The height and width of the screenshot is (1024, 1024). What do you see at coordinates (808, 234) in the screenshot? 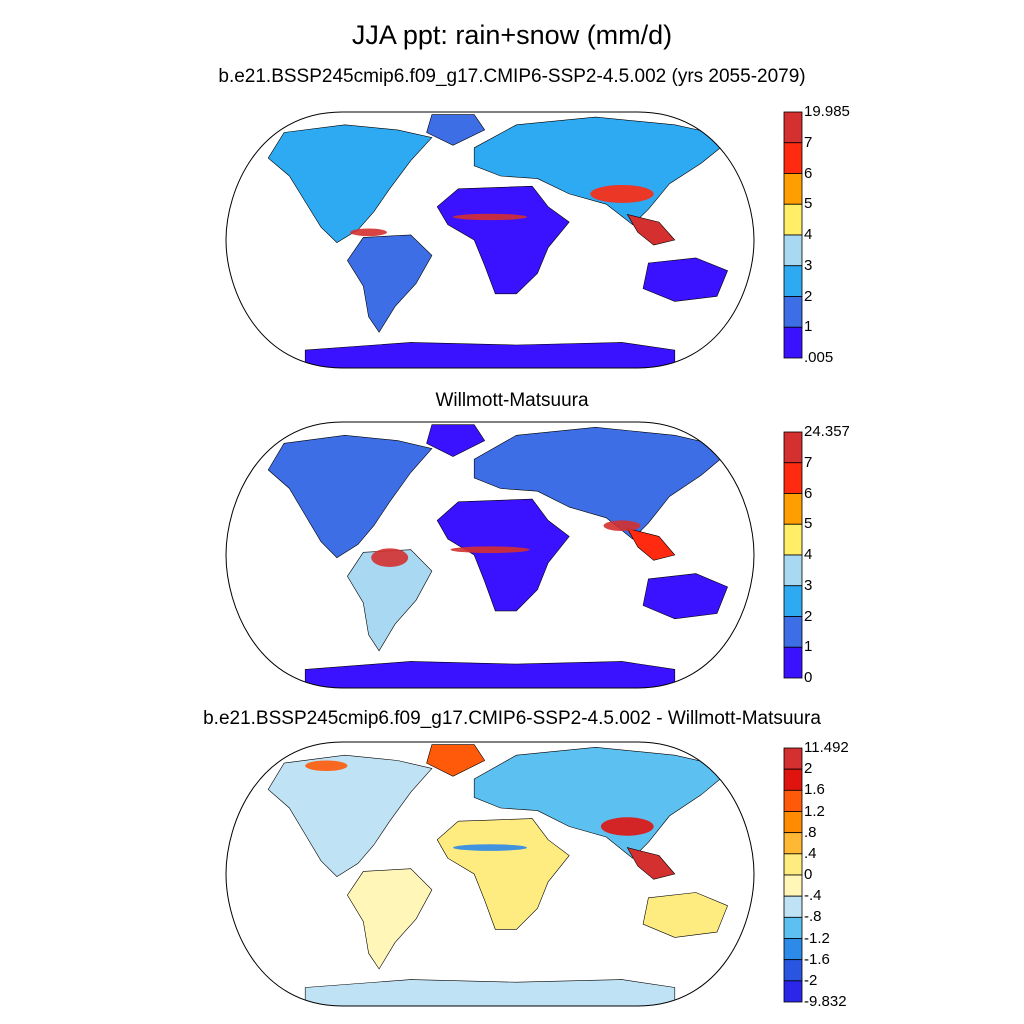
I see `colorbar-tick-label: 4` at bounding box center [808, 234].